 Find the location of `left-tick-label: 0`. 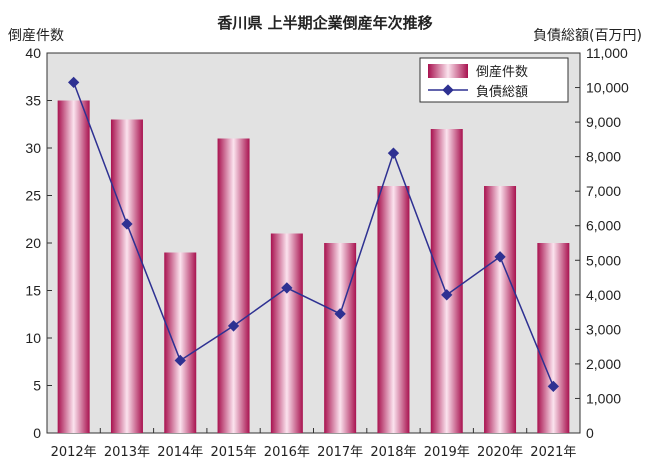

left-tick-label: 0 is located at coordinates (37, 433).